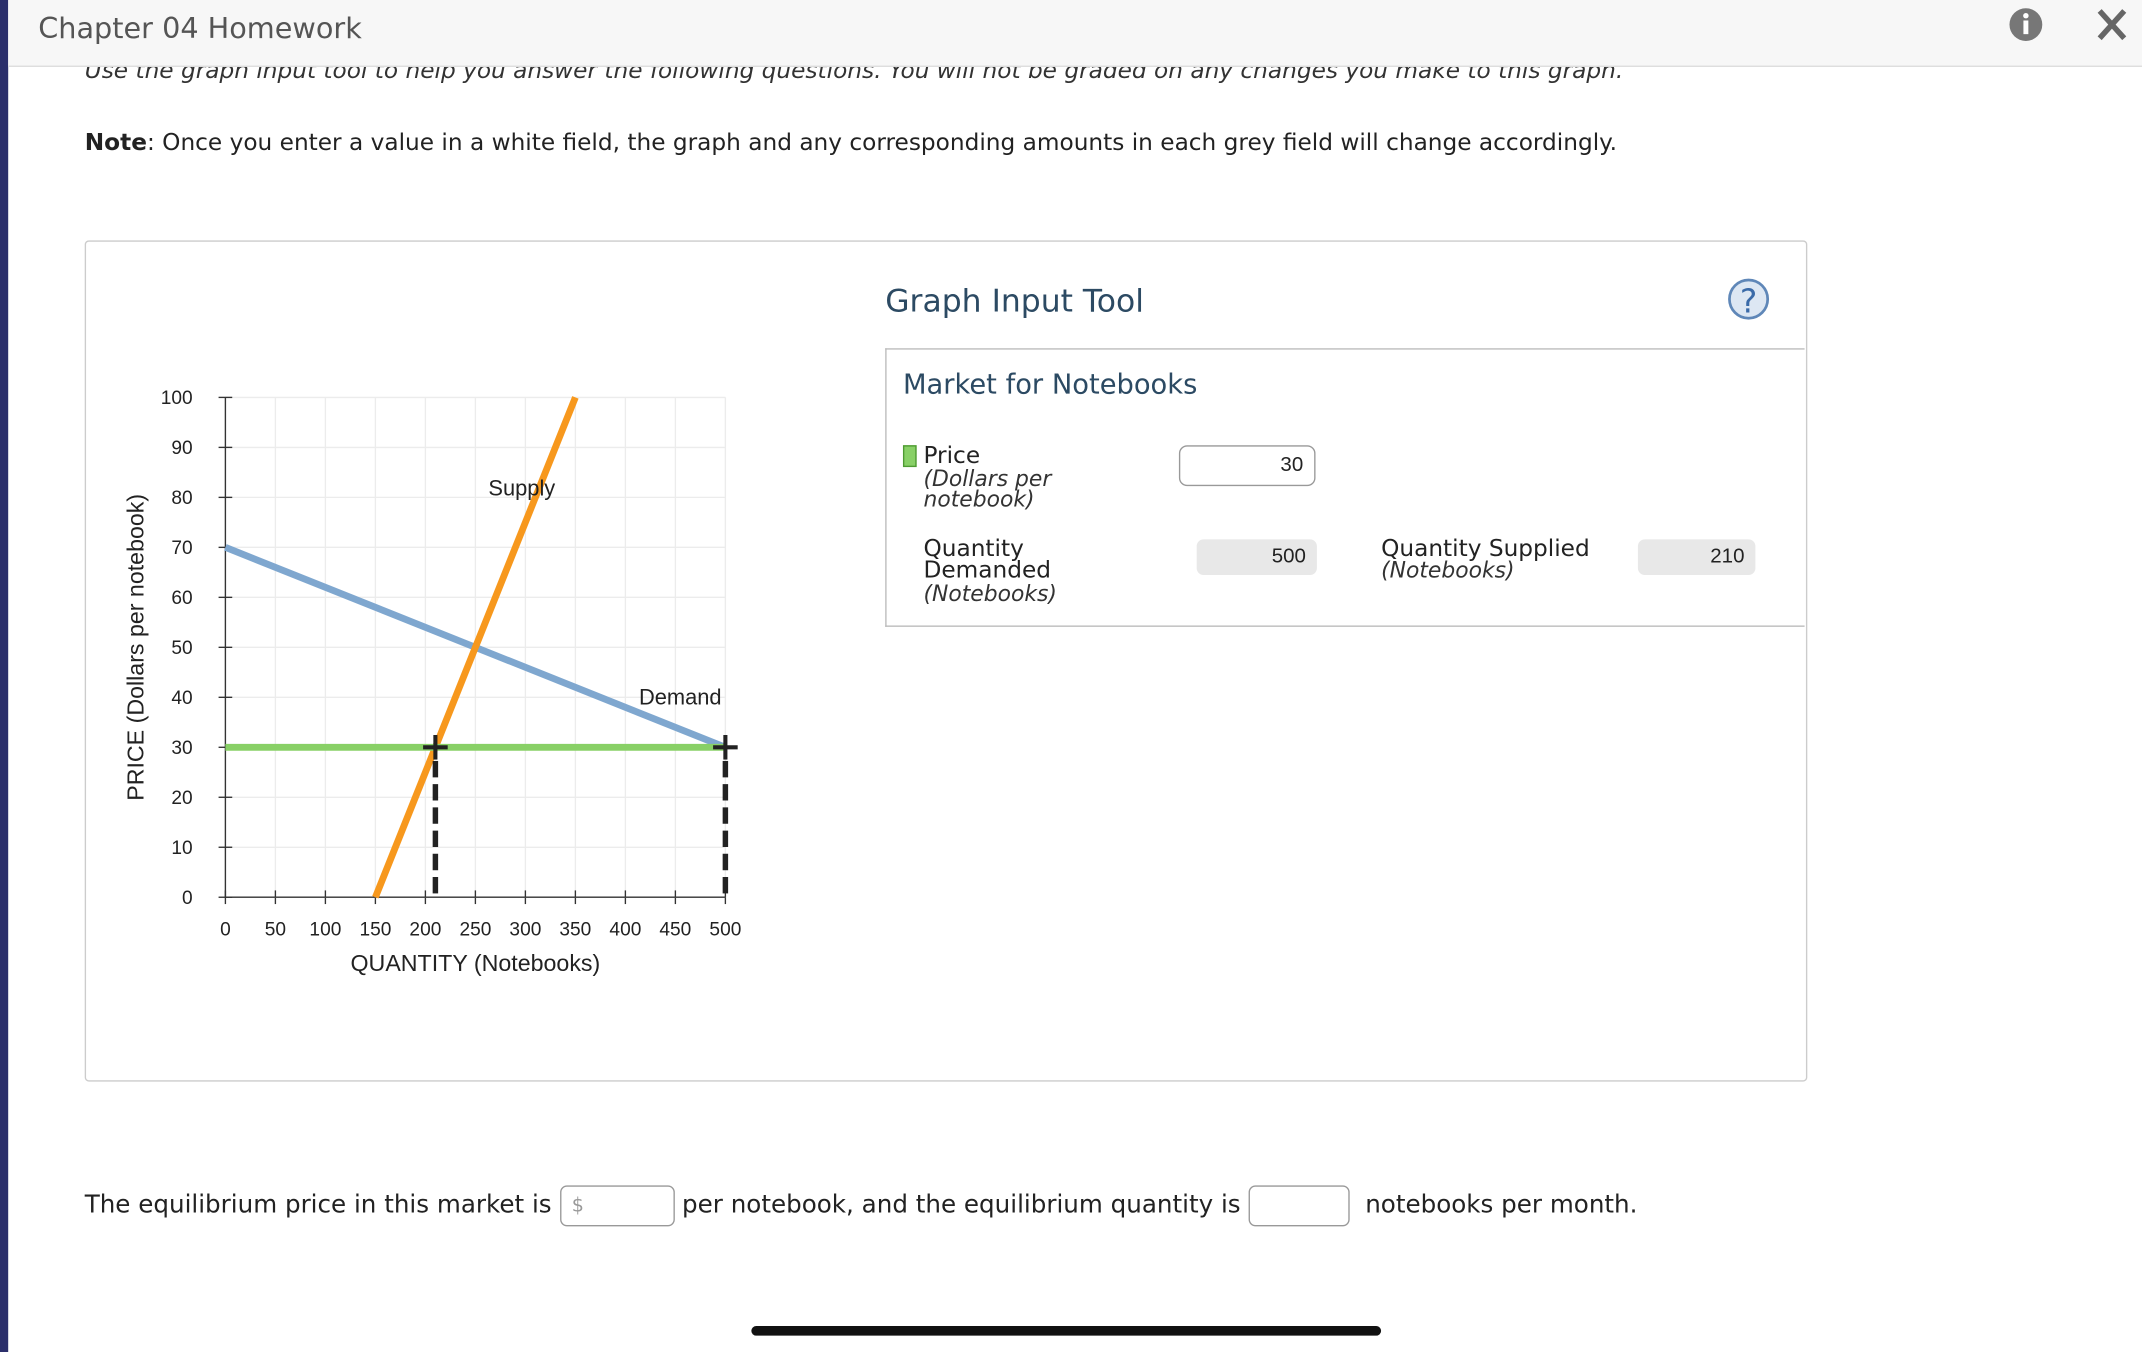  I want to click on price-answer: $, so click(617, 1206).